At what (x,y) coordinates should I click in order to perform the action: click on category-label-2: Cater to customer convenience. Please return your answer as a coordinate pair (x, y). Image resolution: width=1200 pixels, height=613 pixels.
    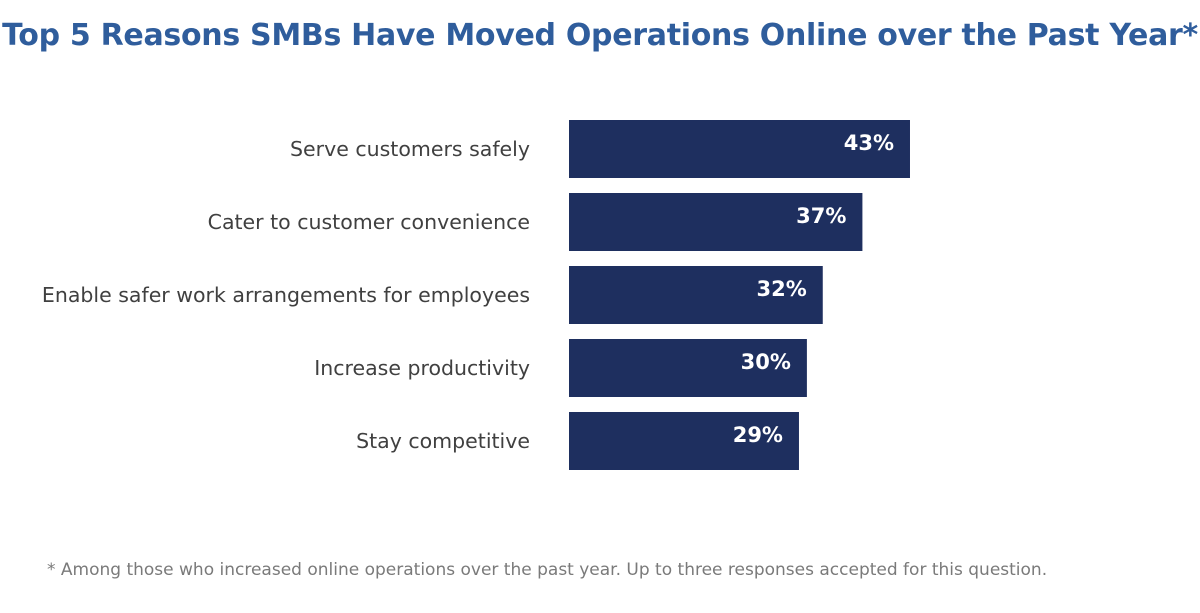
    Looking at the image, I should click on (369, 222).